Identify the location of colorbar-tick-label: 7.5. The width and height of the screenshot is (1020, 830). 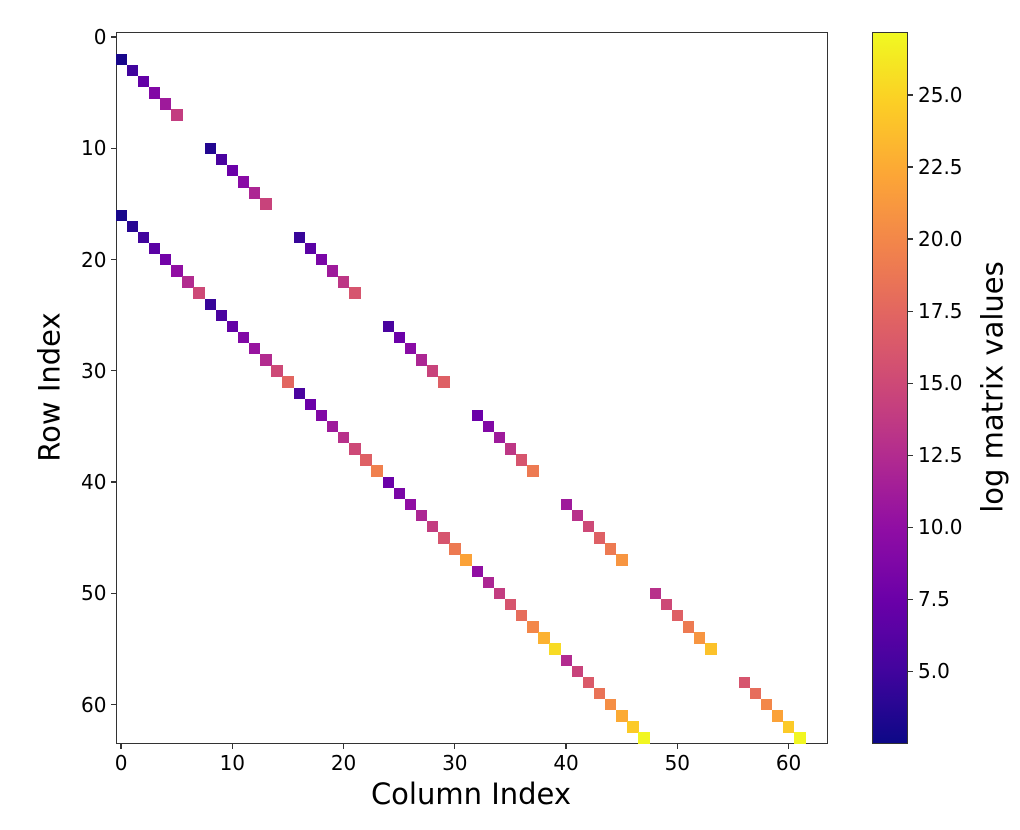
(934, 599).